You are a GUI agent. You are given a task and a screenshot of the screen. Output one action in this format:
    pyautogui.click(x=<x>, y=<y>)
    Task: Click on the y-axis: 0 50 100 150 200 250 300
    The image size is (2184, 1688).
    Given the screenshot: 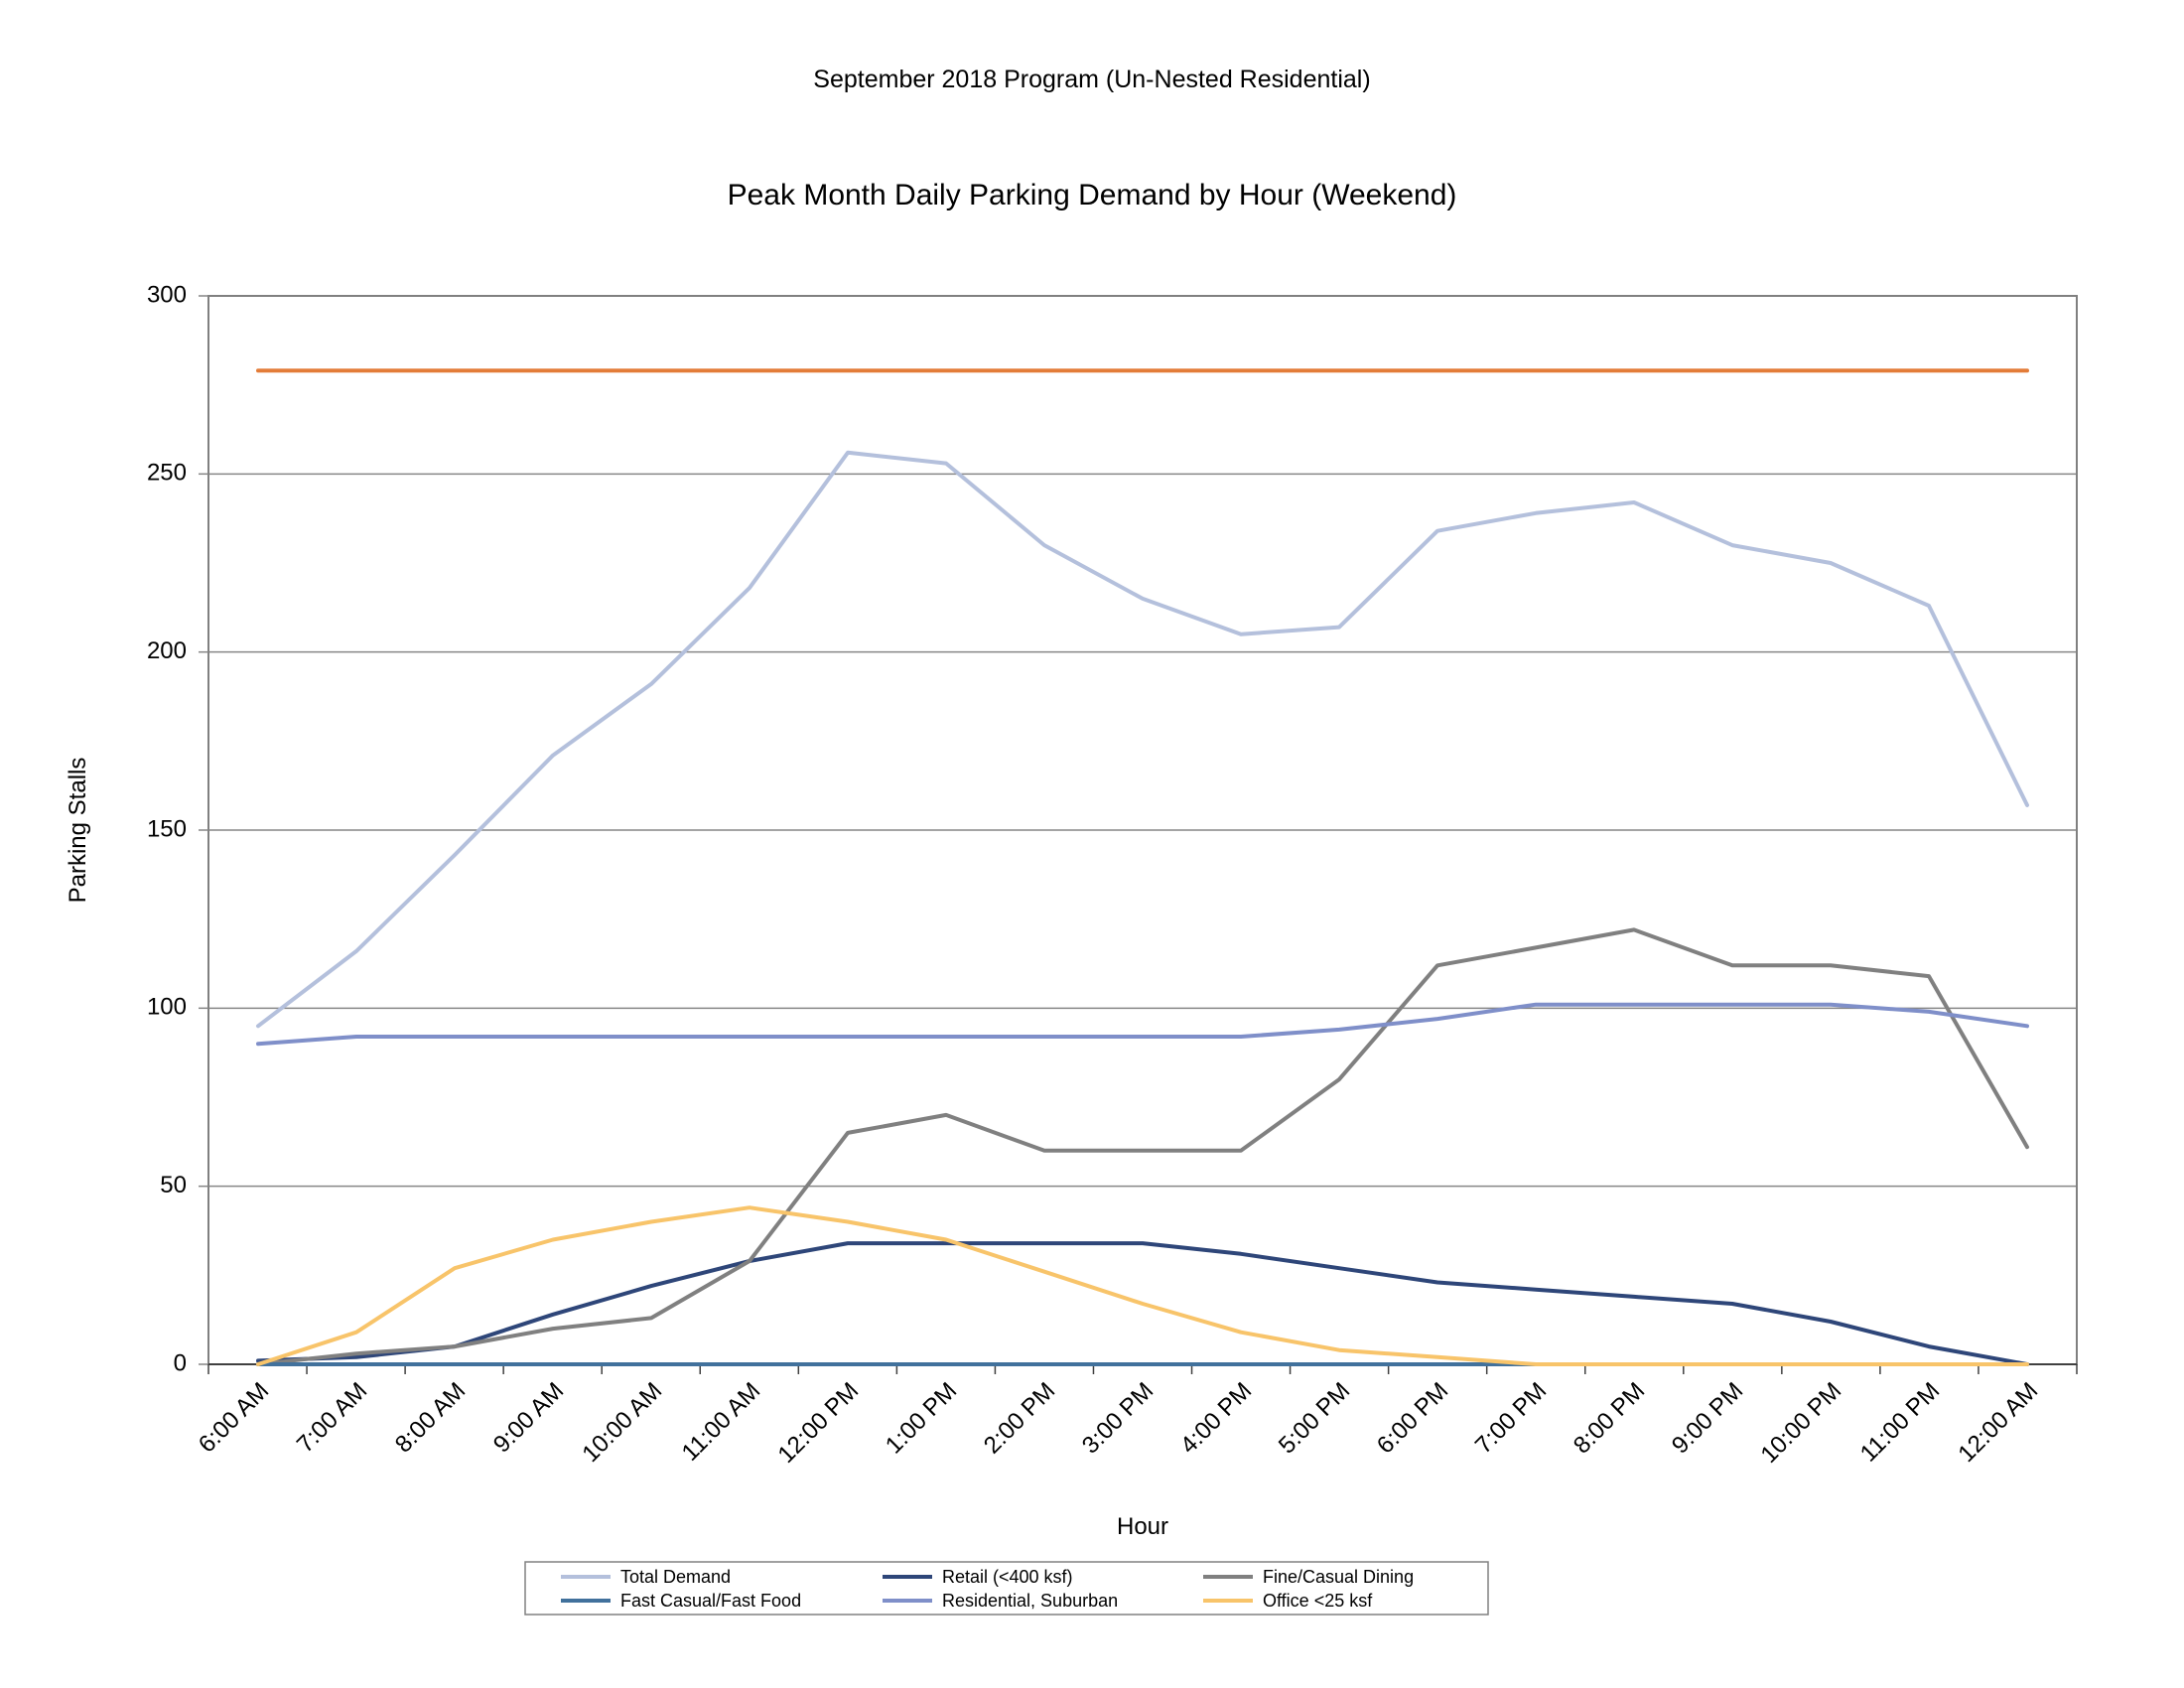 What is the action you would take?
    pyautogui.click(x=177, y=828)
    